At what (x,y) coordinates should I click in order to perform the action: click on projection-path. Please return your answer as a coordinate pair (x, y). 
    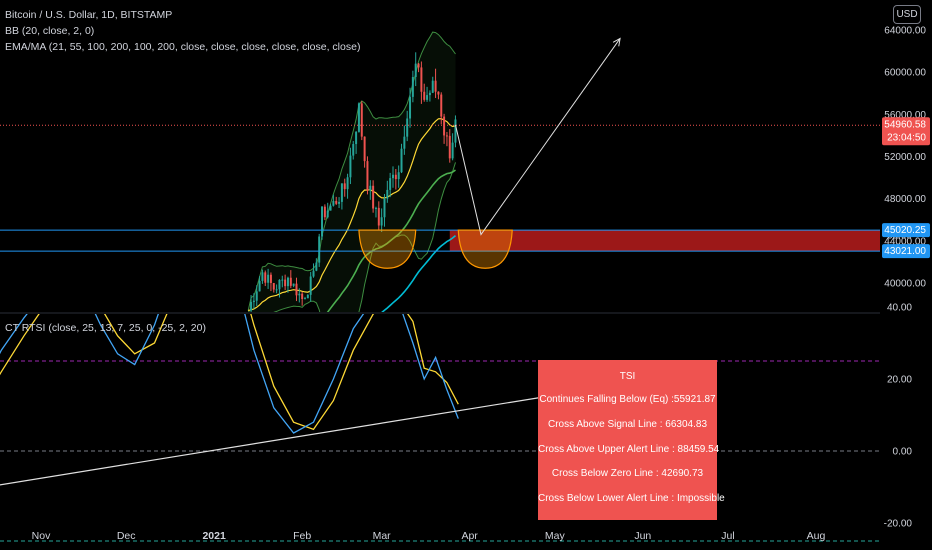
    Looking at the image, I should click on (538, 136).